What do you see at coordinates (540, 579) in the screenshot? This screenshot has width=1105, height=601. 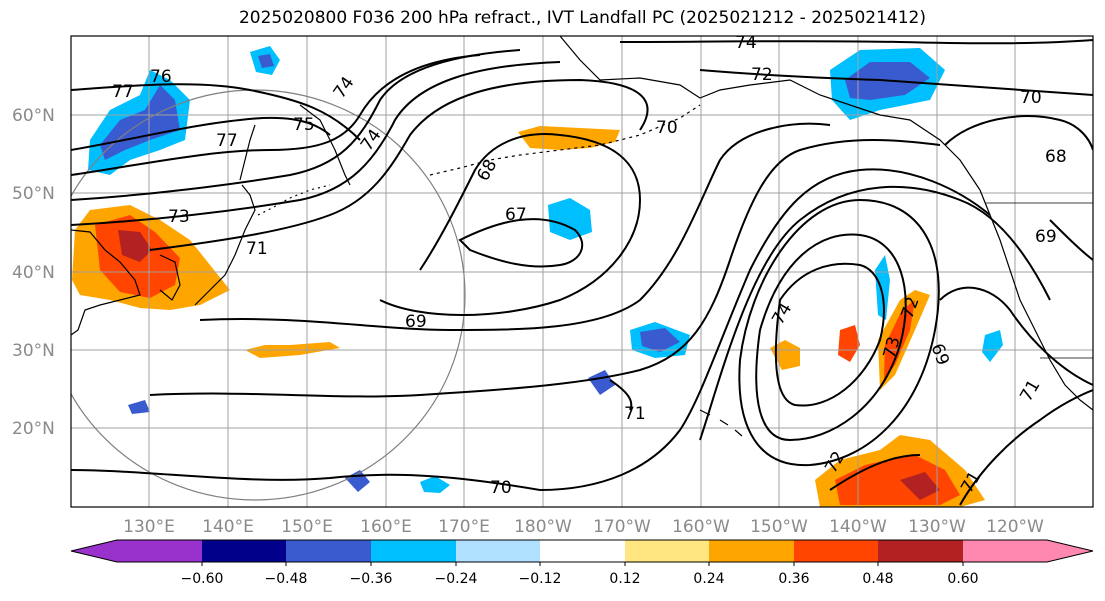 I see `colorbar-tick-label: −0.12` at bounding box center [540, 579].